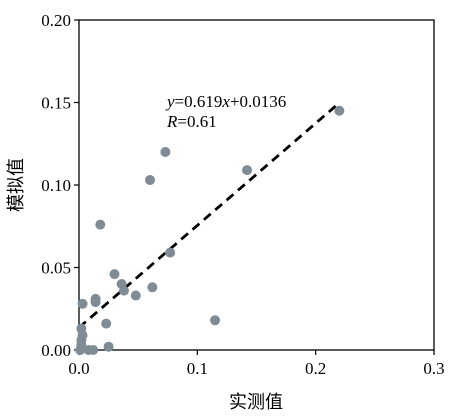 The height and width of the screenshot is (416, 462). What do you see at coordinates (197, 368) in the screenshot?
I see `x-tick-label: 0.1` at bounding box center [197, 368].